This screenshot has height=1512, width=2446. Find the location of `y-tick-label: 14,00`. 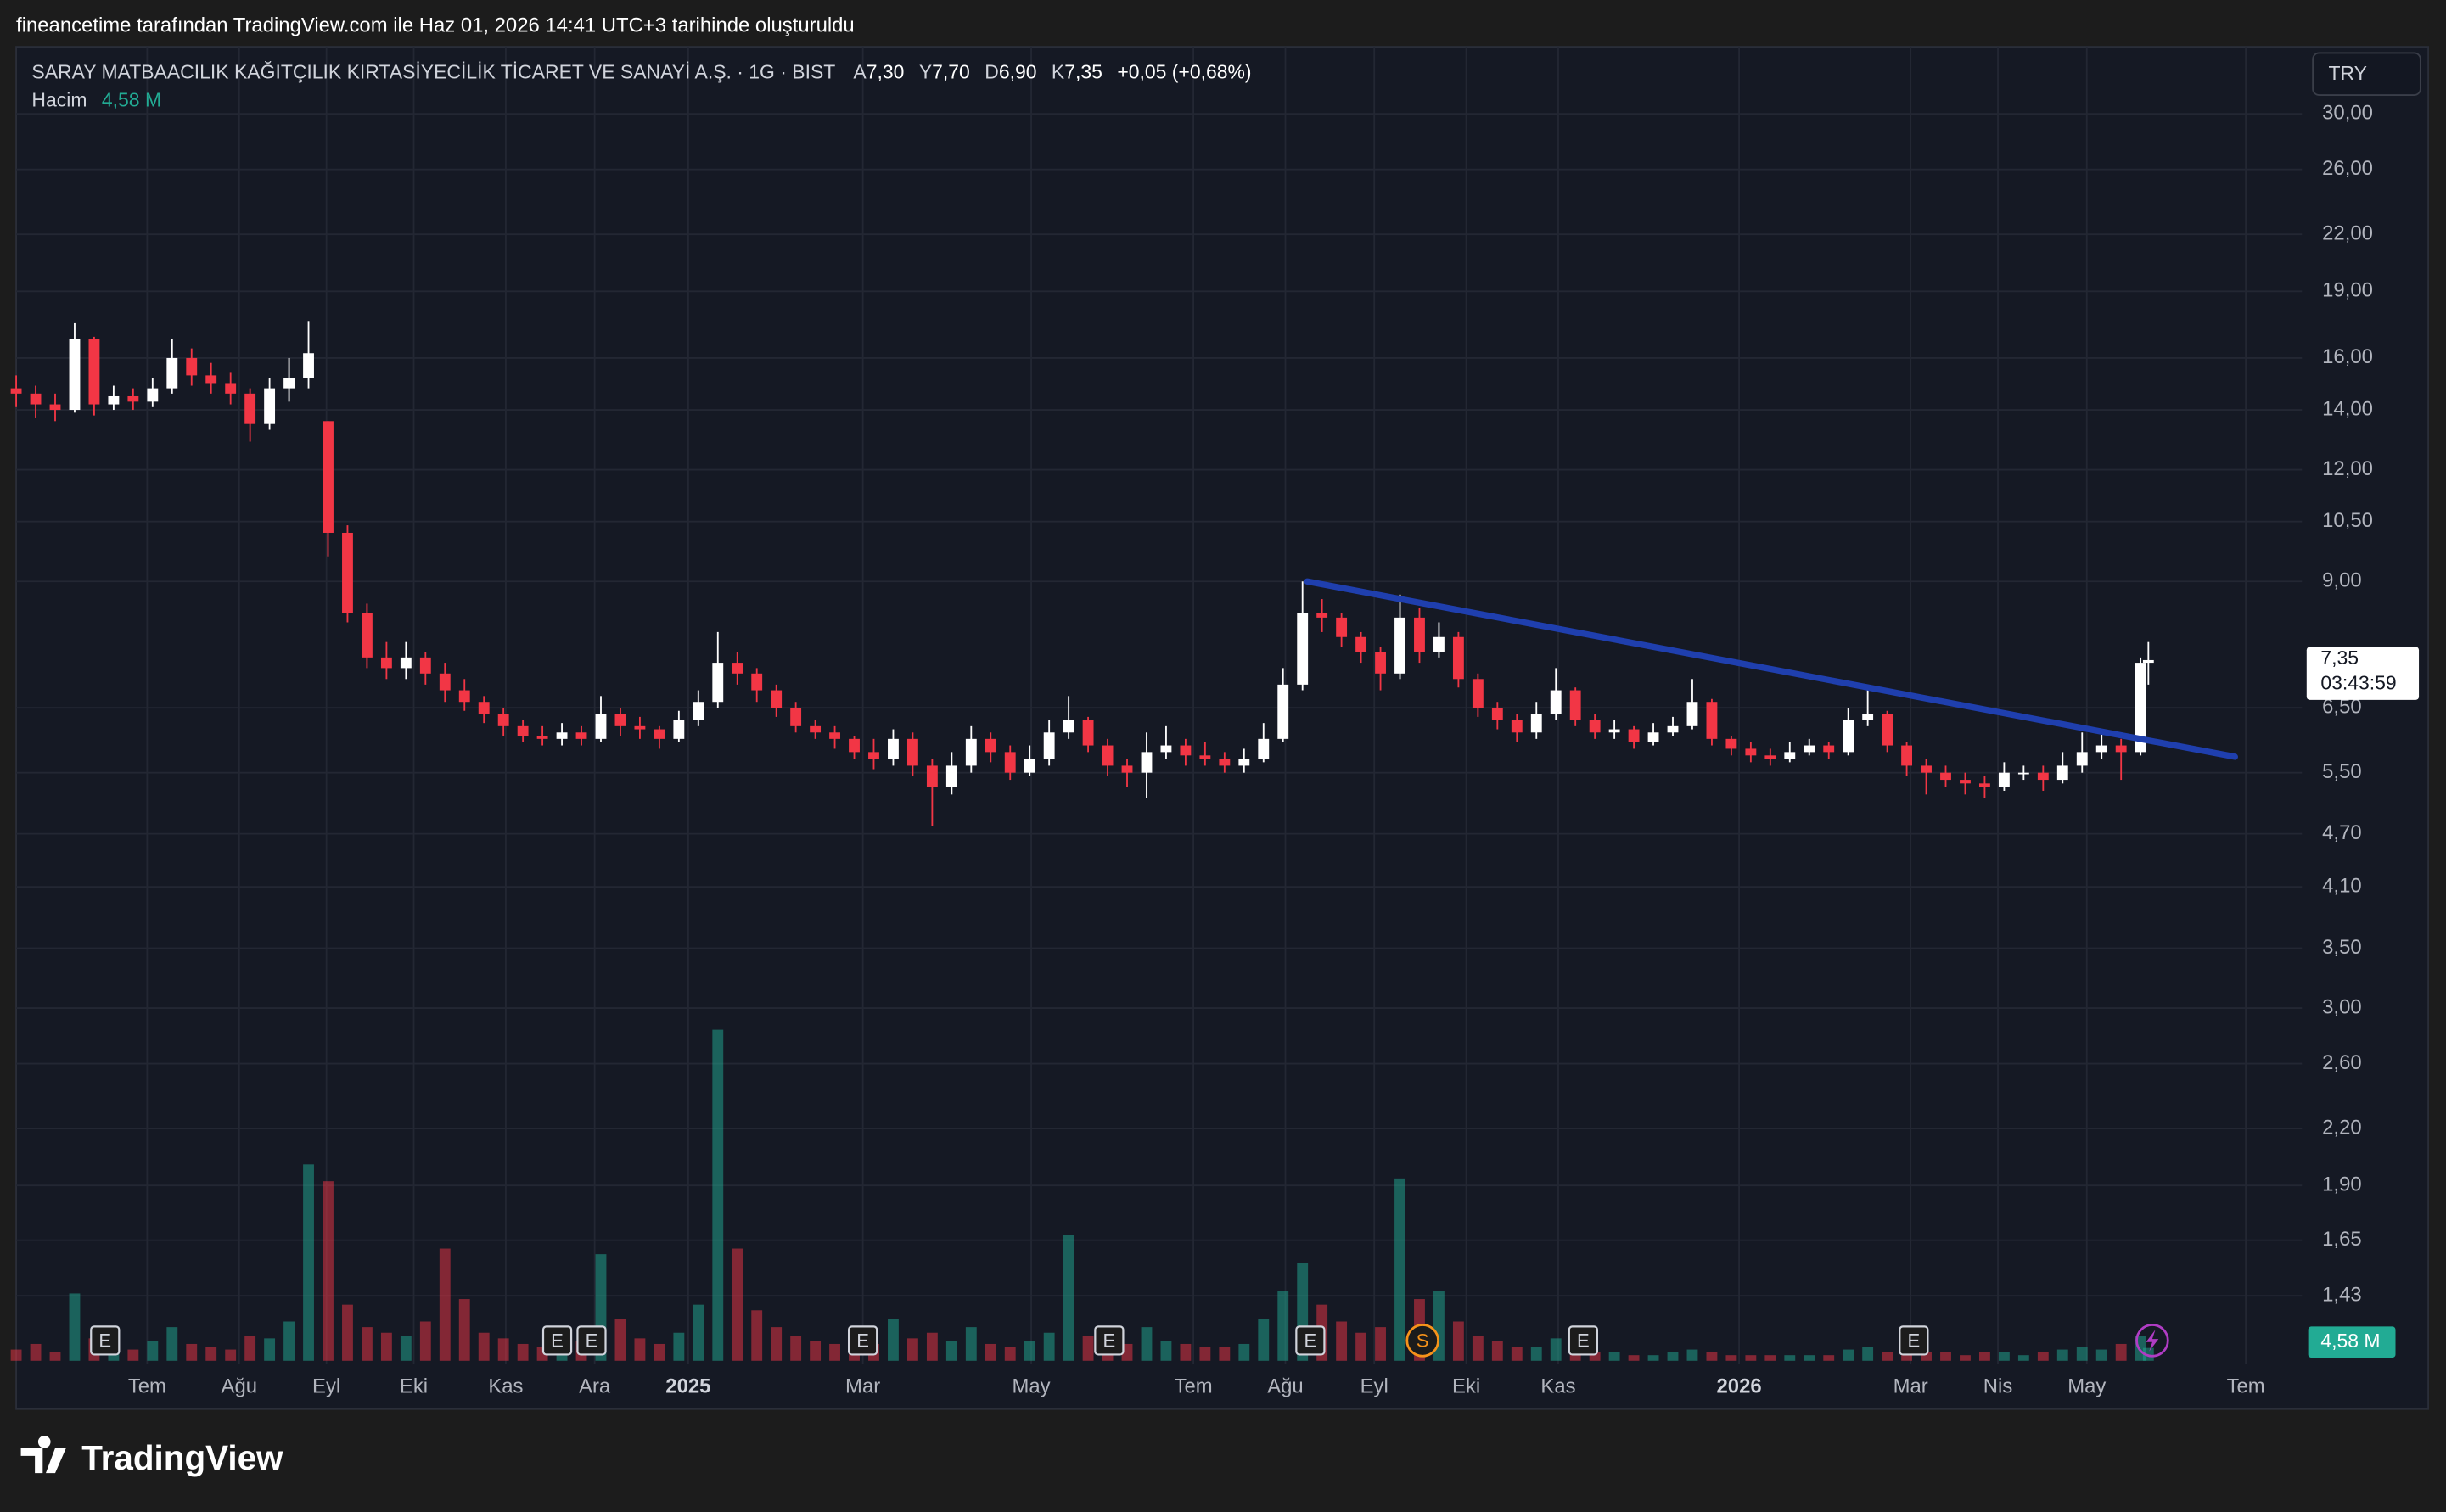

y-tick-label: 14,00 is located at coordinates (2347, 409).